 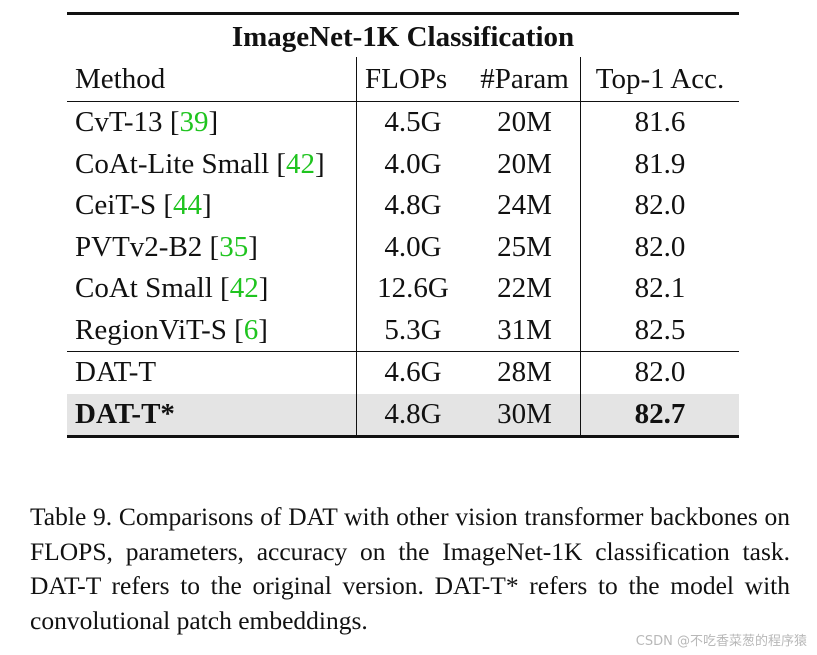 I want to click on citation-link: 6, so click(x=251, y=329).